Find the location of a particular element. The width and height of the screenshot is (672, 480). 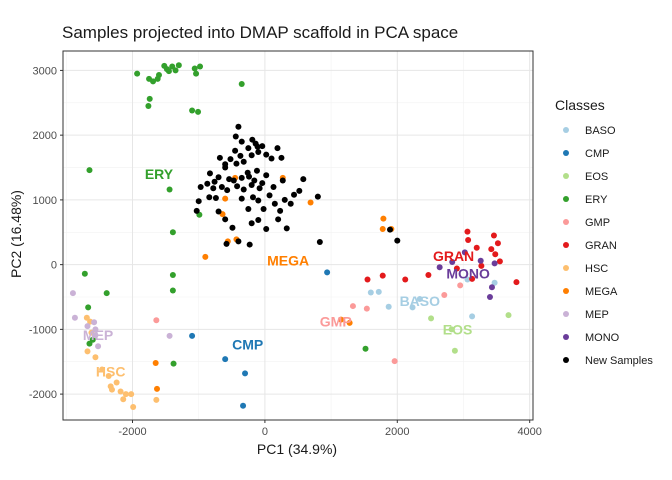

class-label: BASO is located at coordinates (420, 301).